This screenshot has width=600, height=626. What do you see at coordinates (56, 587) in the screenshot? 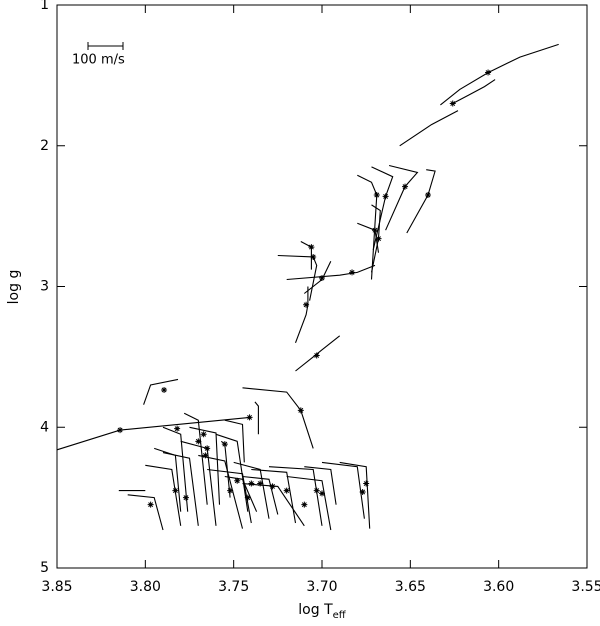
I see `x-tick-label: 3.85` at bounding box center [56, 587].